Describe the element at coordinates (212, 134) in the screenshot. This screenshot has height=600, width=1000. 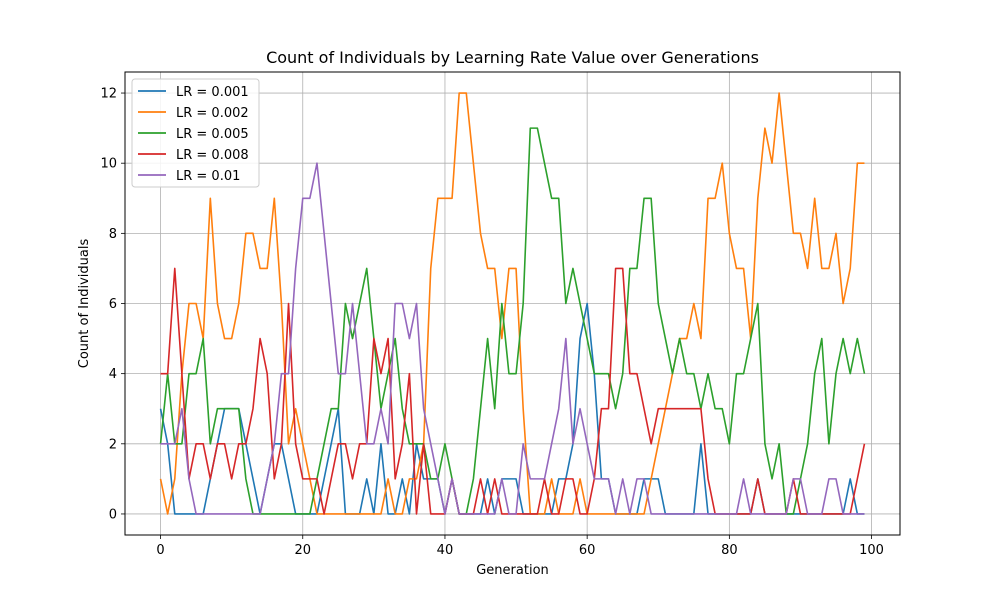
I see `legend-label: LR = 0.005` at that location.